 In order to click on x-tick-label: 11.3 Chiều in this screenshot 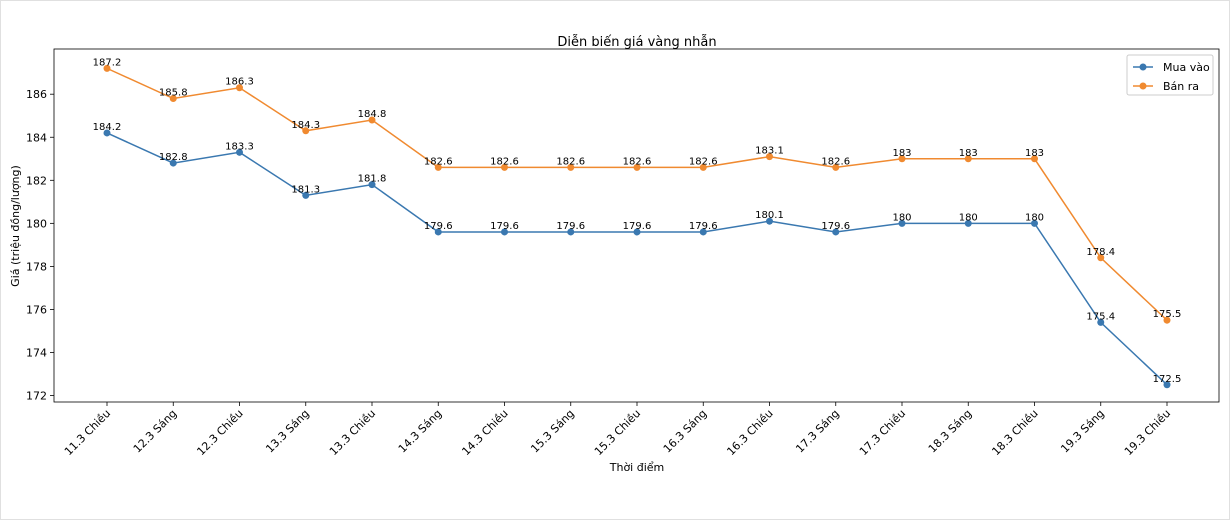, I will do `click(87, 432)`.